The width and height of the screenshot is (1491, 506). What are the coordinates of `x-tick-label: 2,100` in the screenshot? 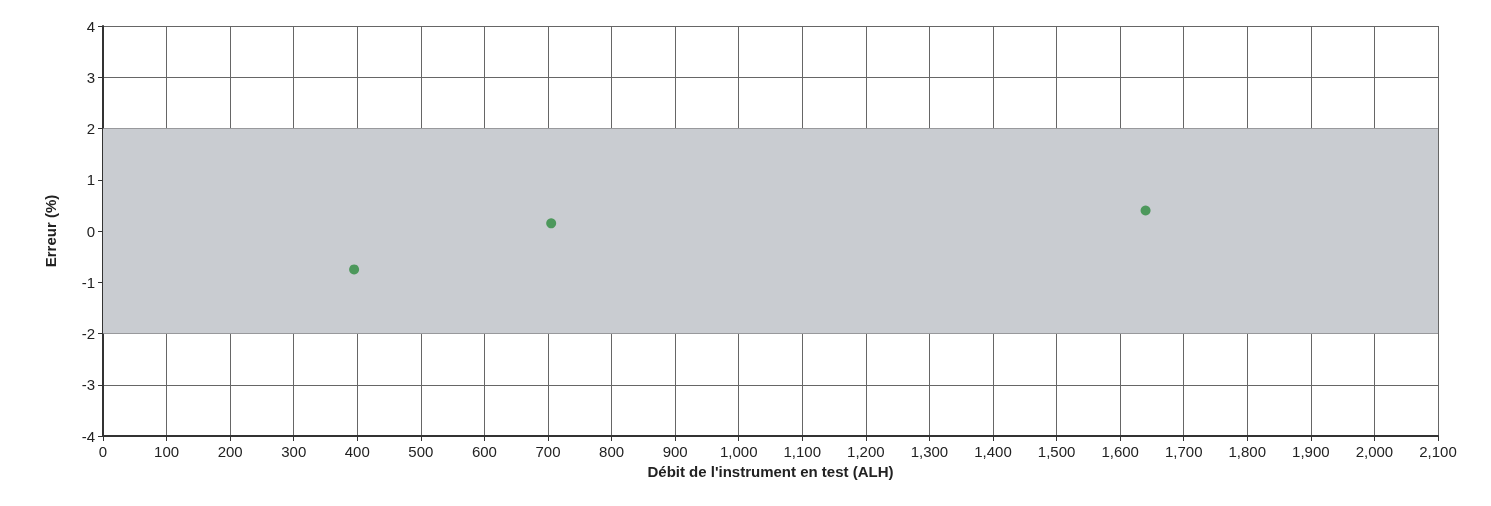 It's located at (1438, 451).